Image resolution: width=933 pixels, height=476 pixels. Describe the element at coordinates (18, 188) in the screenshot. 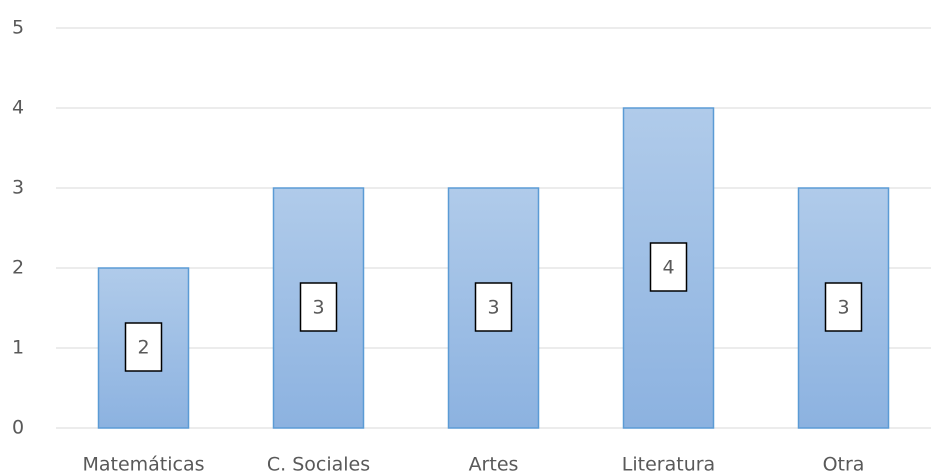

I see `y-tick-label: 3` at that location.